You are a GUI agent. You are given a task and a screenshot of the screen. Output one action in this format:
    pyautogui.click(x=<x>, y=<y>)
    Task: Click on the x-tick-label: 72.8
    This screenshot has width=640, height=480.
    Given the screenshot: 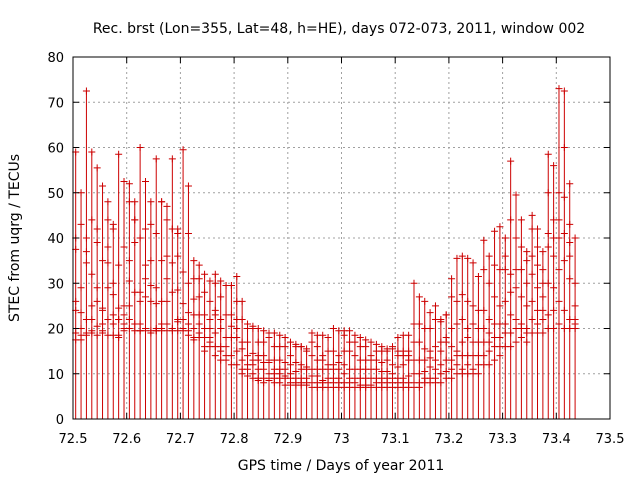 What is the action you would take?
    pyautogui.click(x=234, y=439)
    